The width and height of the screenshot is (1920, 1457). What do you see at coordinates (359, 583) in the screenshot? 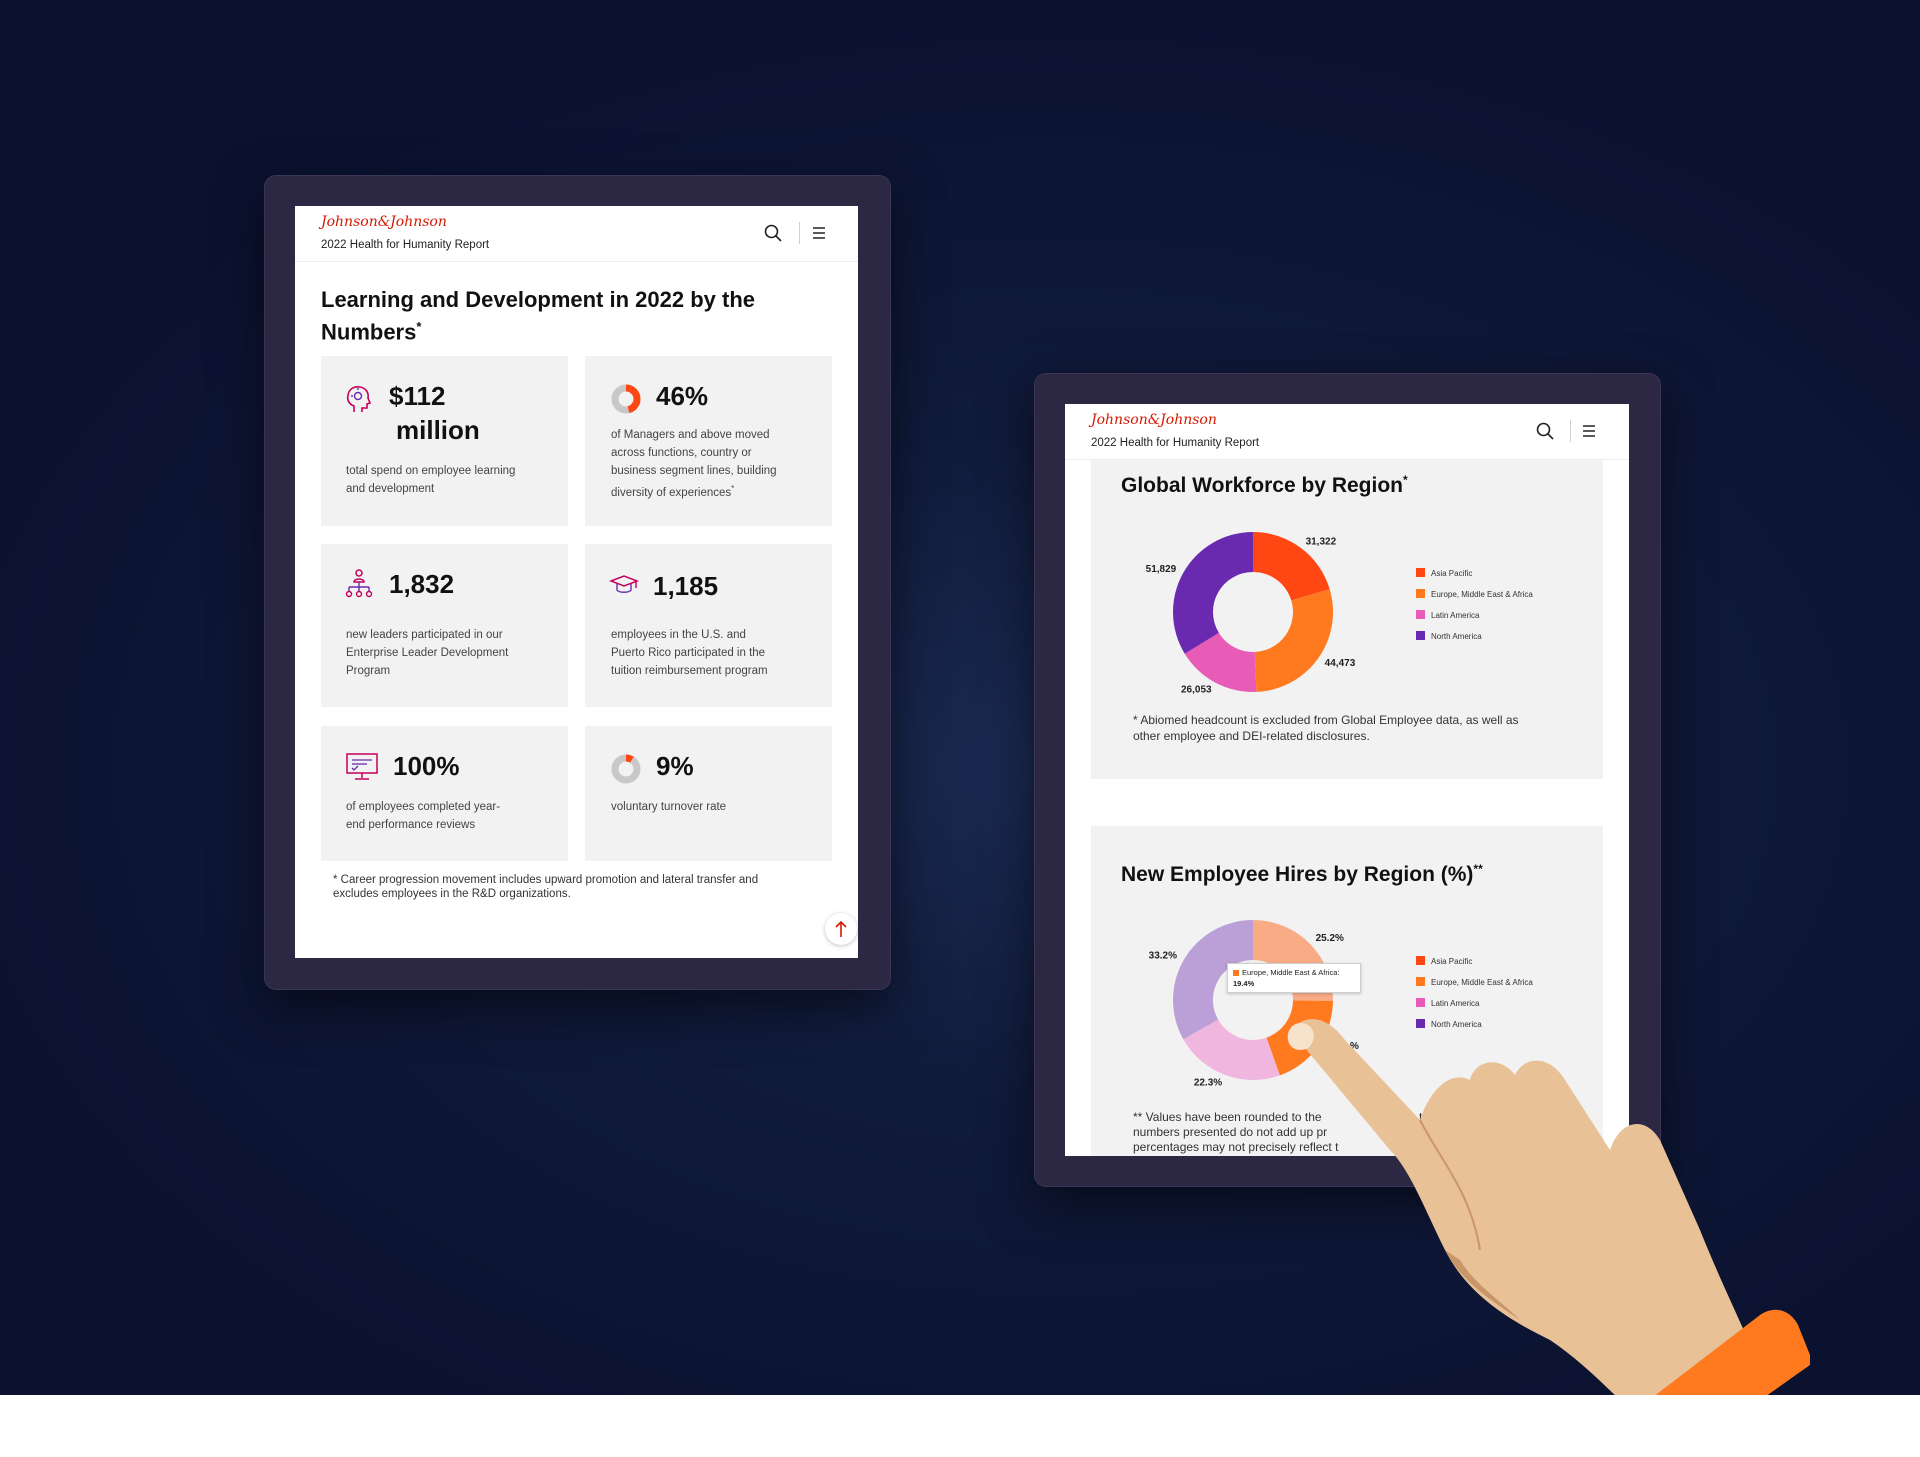
I see `org-chart-icon` at bounding box center [359, 583].